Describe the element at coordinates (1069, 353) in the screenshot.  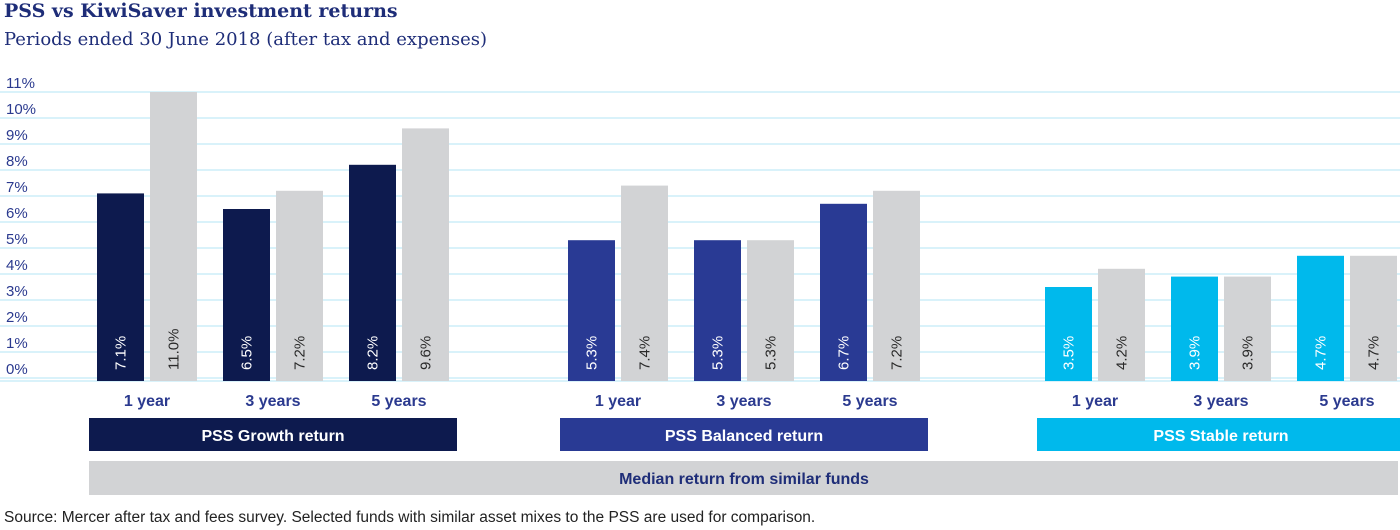
I see `pss-value-label: 3.5%` at that location.